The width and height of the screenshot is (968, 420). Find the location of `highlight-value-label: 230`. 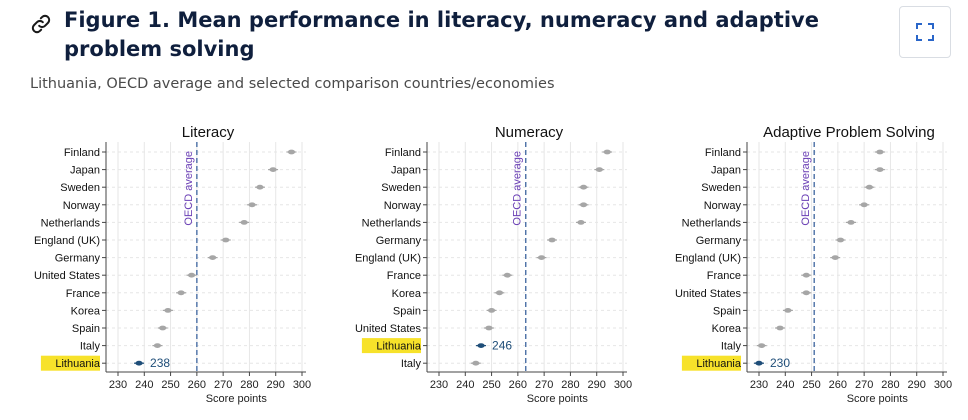

highlight-value-label: 230 is located at coordinates (780, 363).